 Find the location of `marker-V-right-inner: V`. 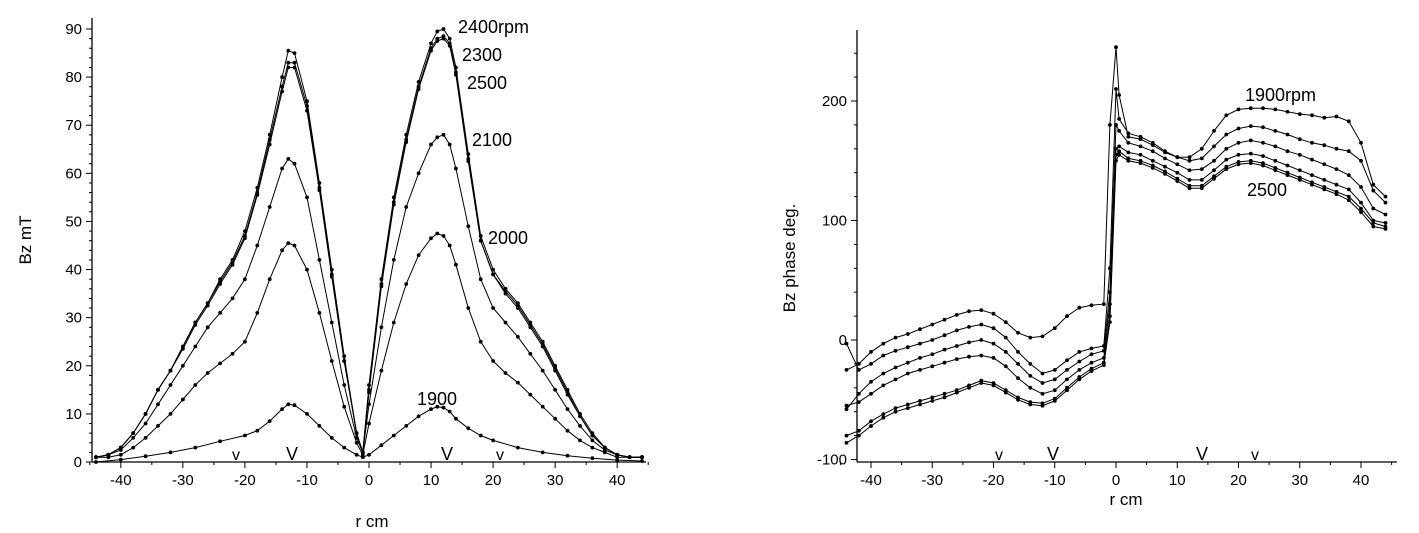

marker-V-right-inner: V is located at coordinates (447, 454).